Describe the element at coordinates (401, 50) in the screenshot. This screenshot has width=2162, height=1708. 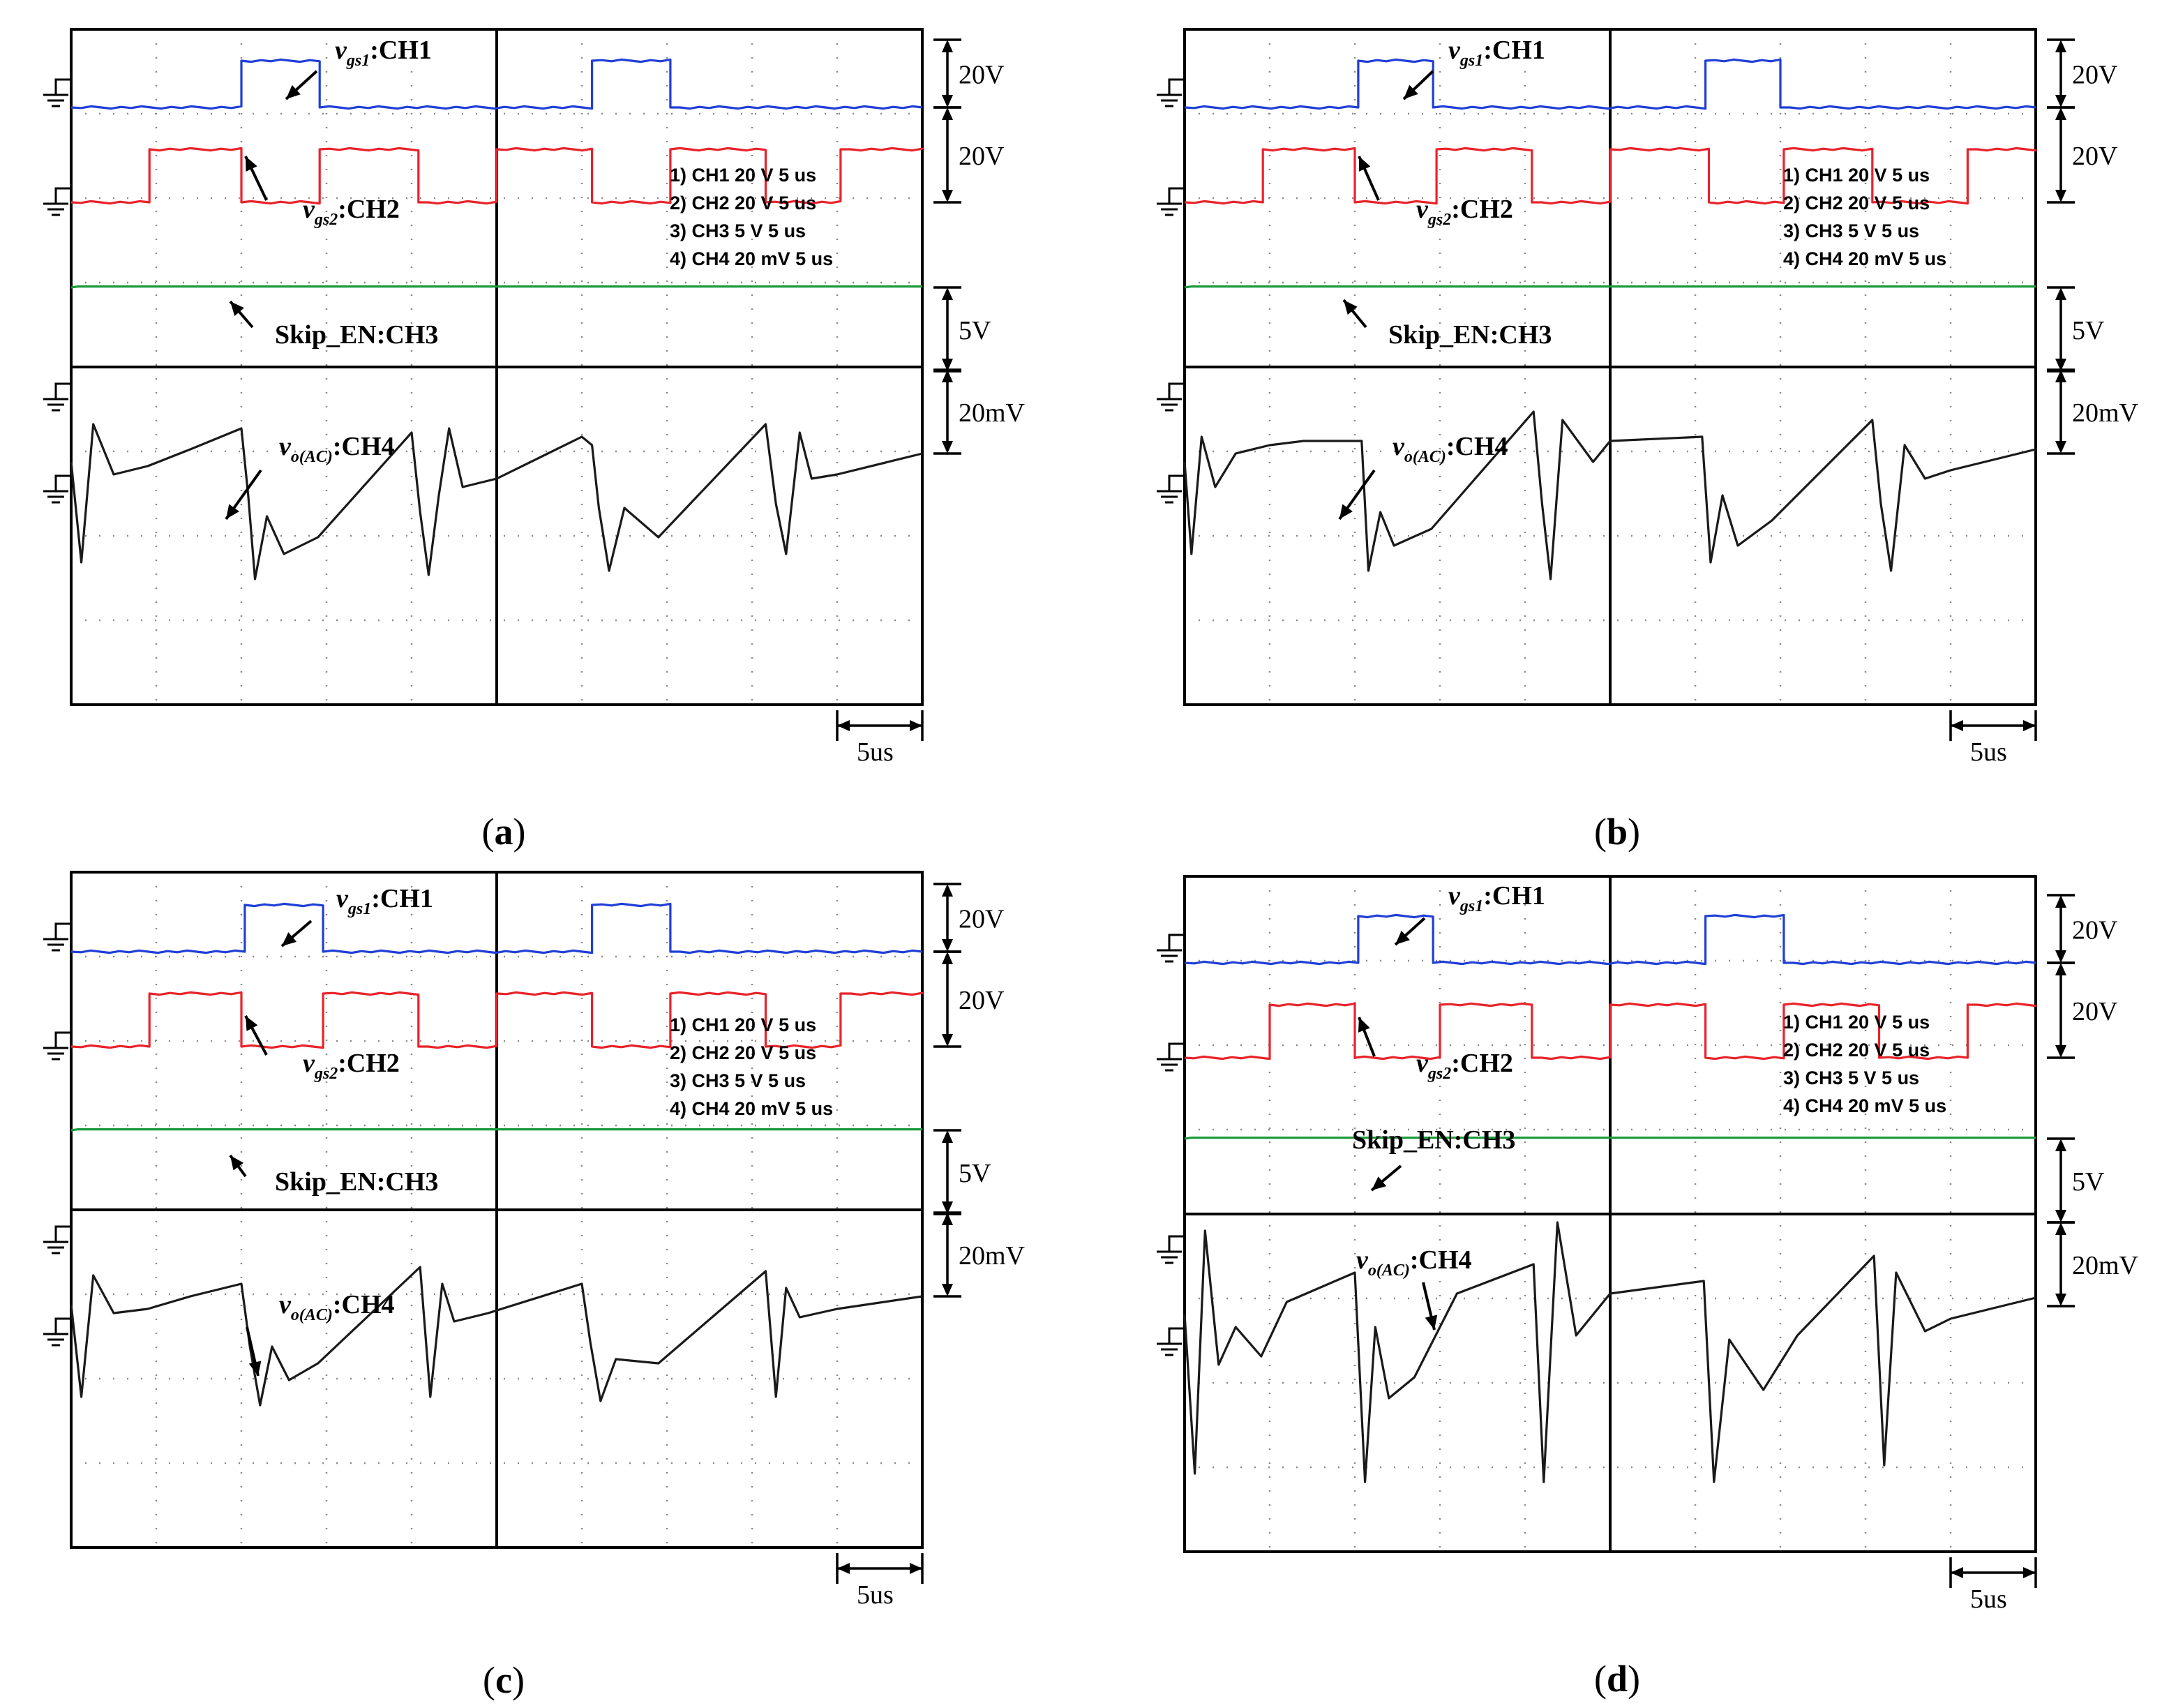
I see `label-suffix: :CH1` at that location.